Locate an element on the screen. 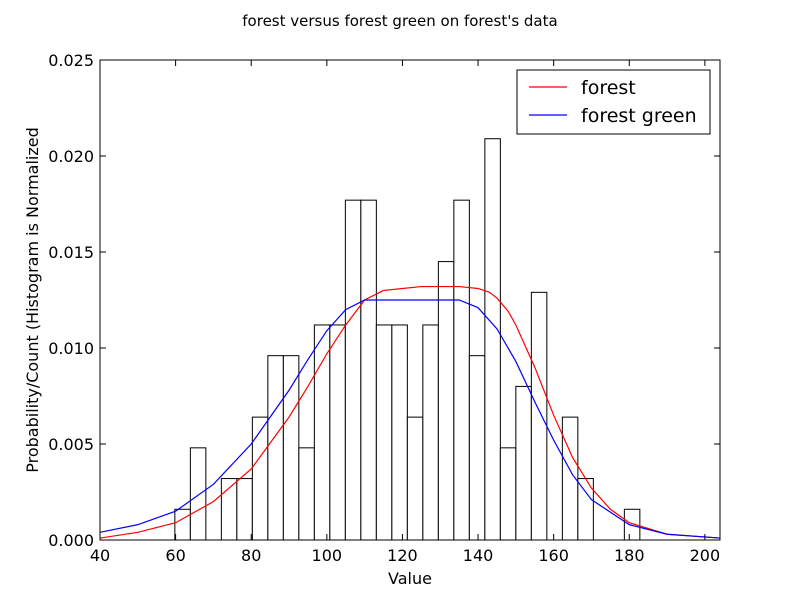 The height and width of the screenshot is (600, 800). x-tick-label: 120 is located at coordinates (402, 555).